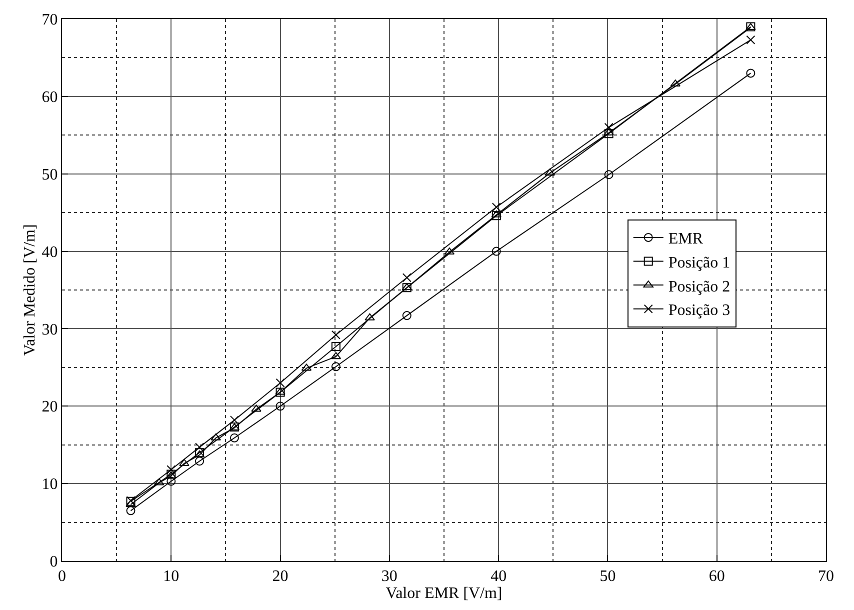  I want to click on x-tick-label: 50, so click(608, 577).